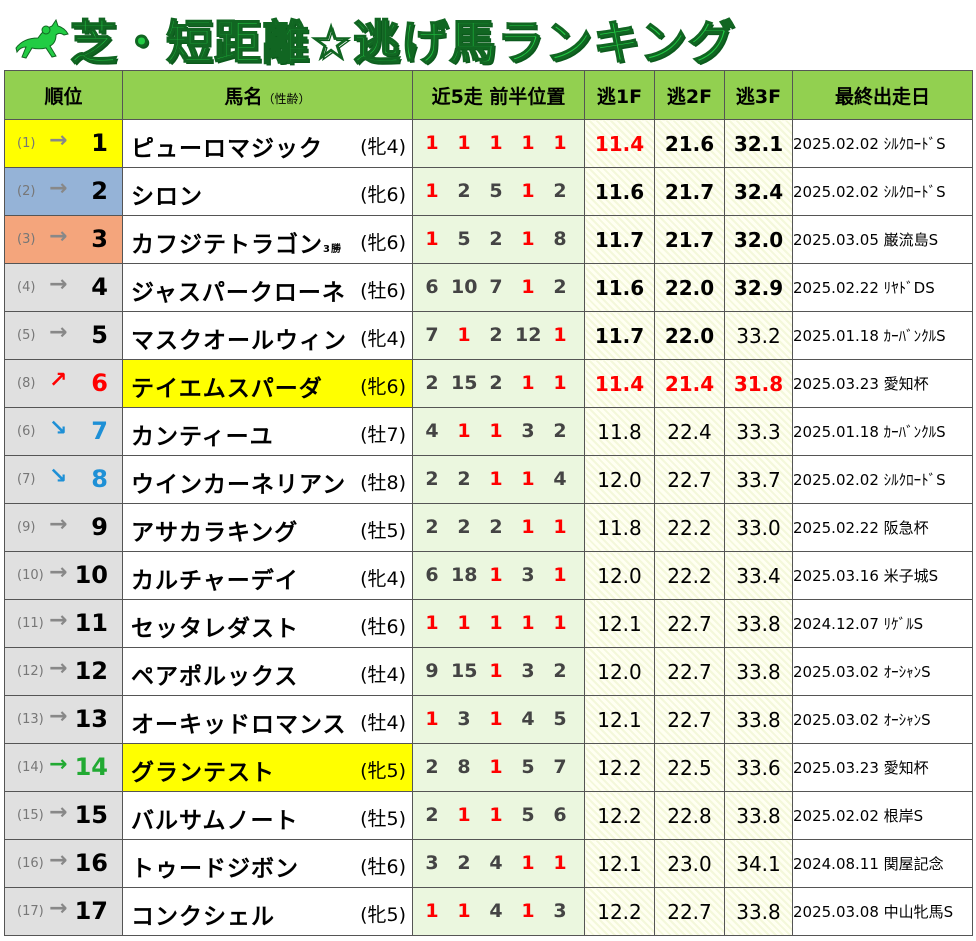  What do you see at coordinates (689, 431) in the screenshot?
I see `f2-time: 22.4` at bounding box center [689, 431].